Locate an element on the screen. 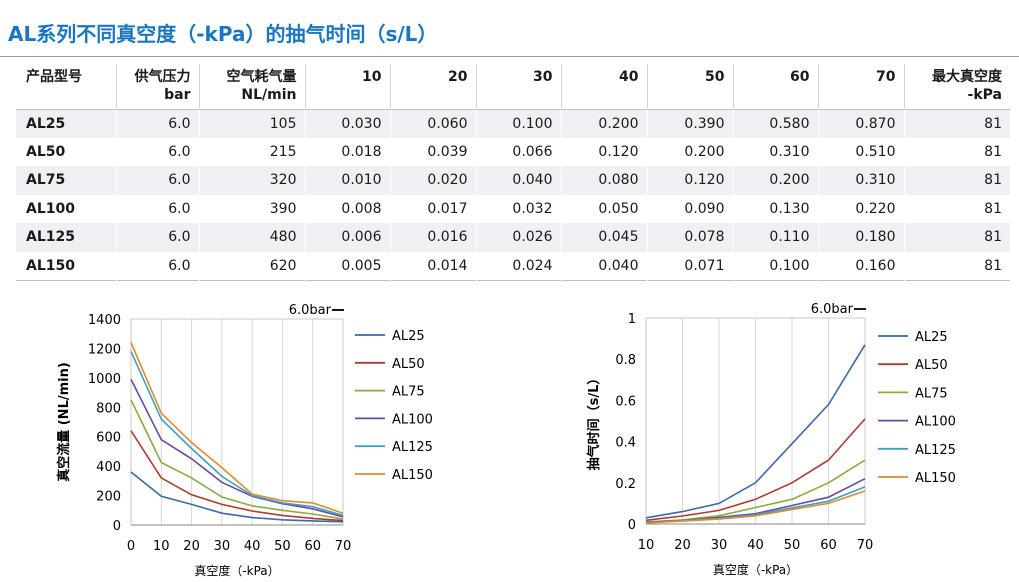 The image size is (1019, 582). x-tick-label: 50 is located at coordinates (282, 546).